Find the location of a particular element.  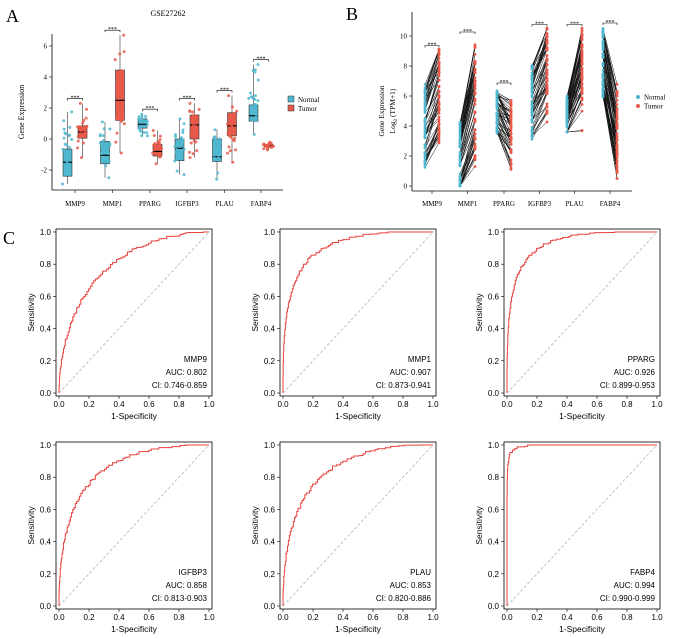

y-tick-label: 0.4 is located at coordinates (46, 329).